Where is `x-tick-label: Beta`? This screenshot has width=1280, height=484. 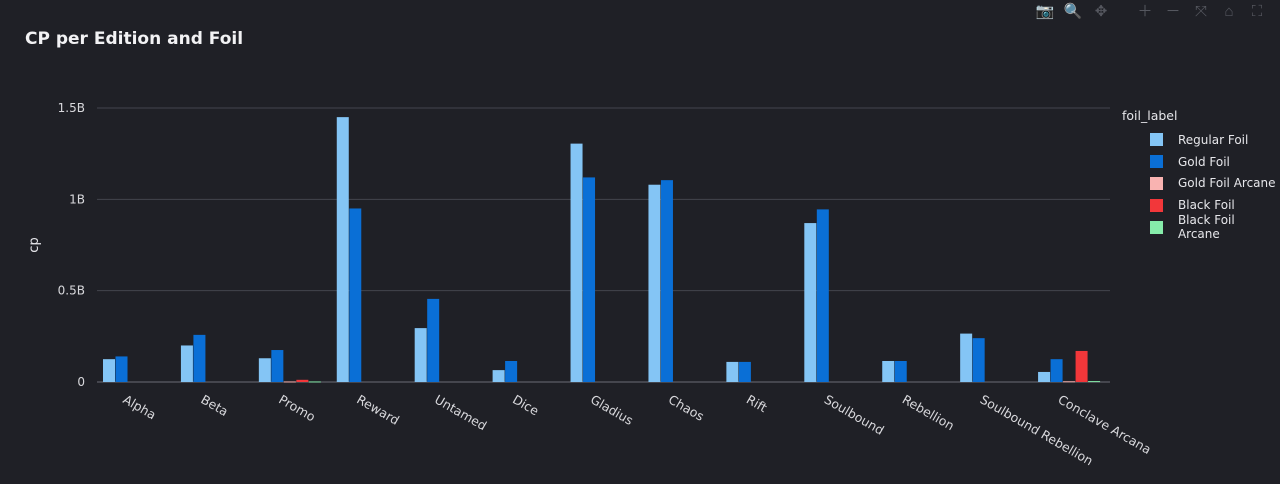 x-tick-label: Beta is located at coordinates (214, 405).